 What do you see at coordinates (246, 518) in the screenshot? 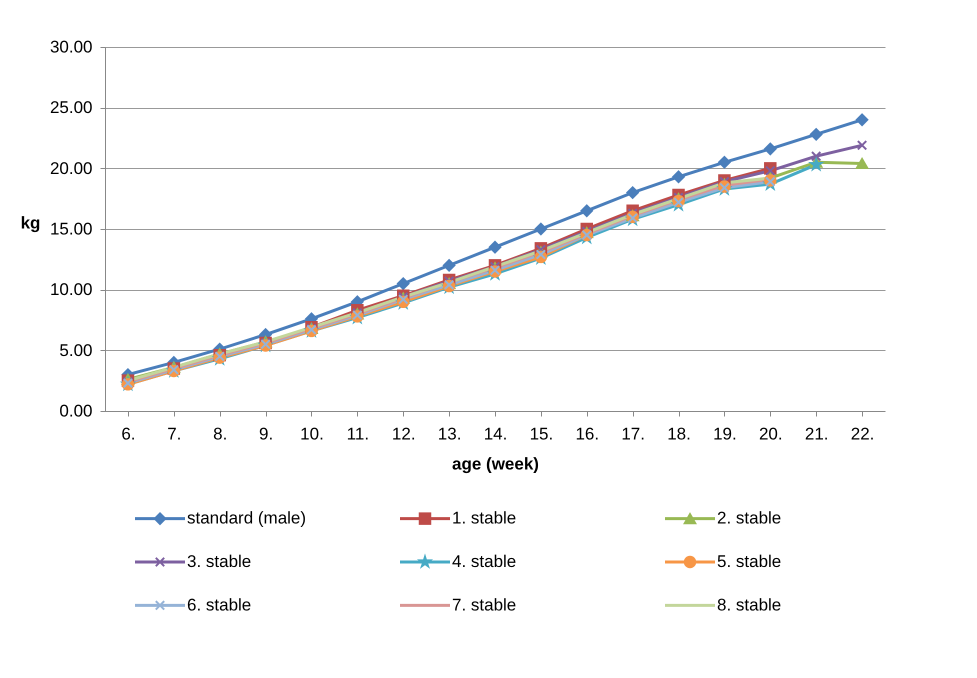
I see `legend-label: standard (male)` at bounding box center [246, 518].